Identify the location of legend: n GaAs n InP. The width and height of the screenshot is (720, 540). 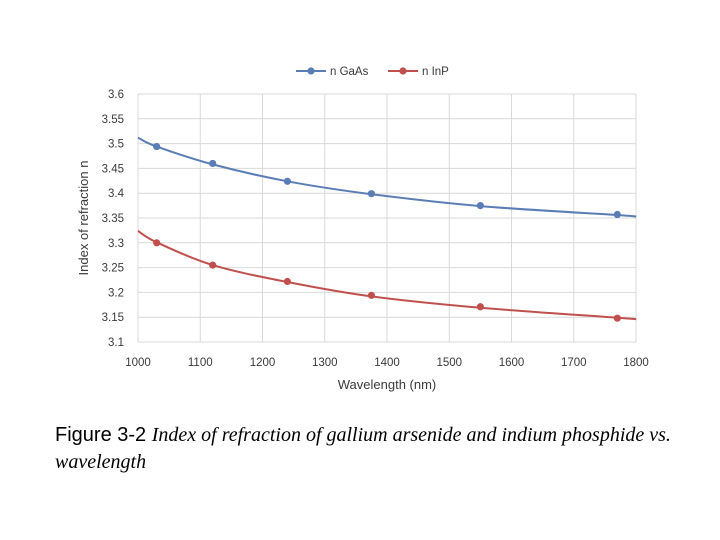
(372, 72).